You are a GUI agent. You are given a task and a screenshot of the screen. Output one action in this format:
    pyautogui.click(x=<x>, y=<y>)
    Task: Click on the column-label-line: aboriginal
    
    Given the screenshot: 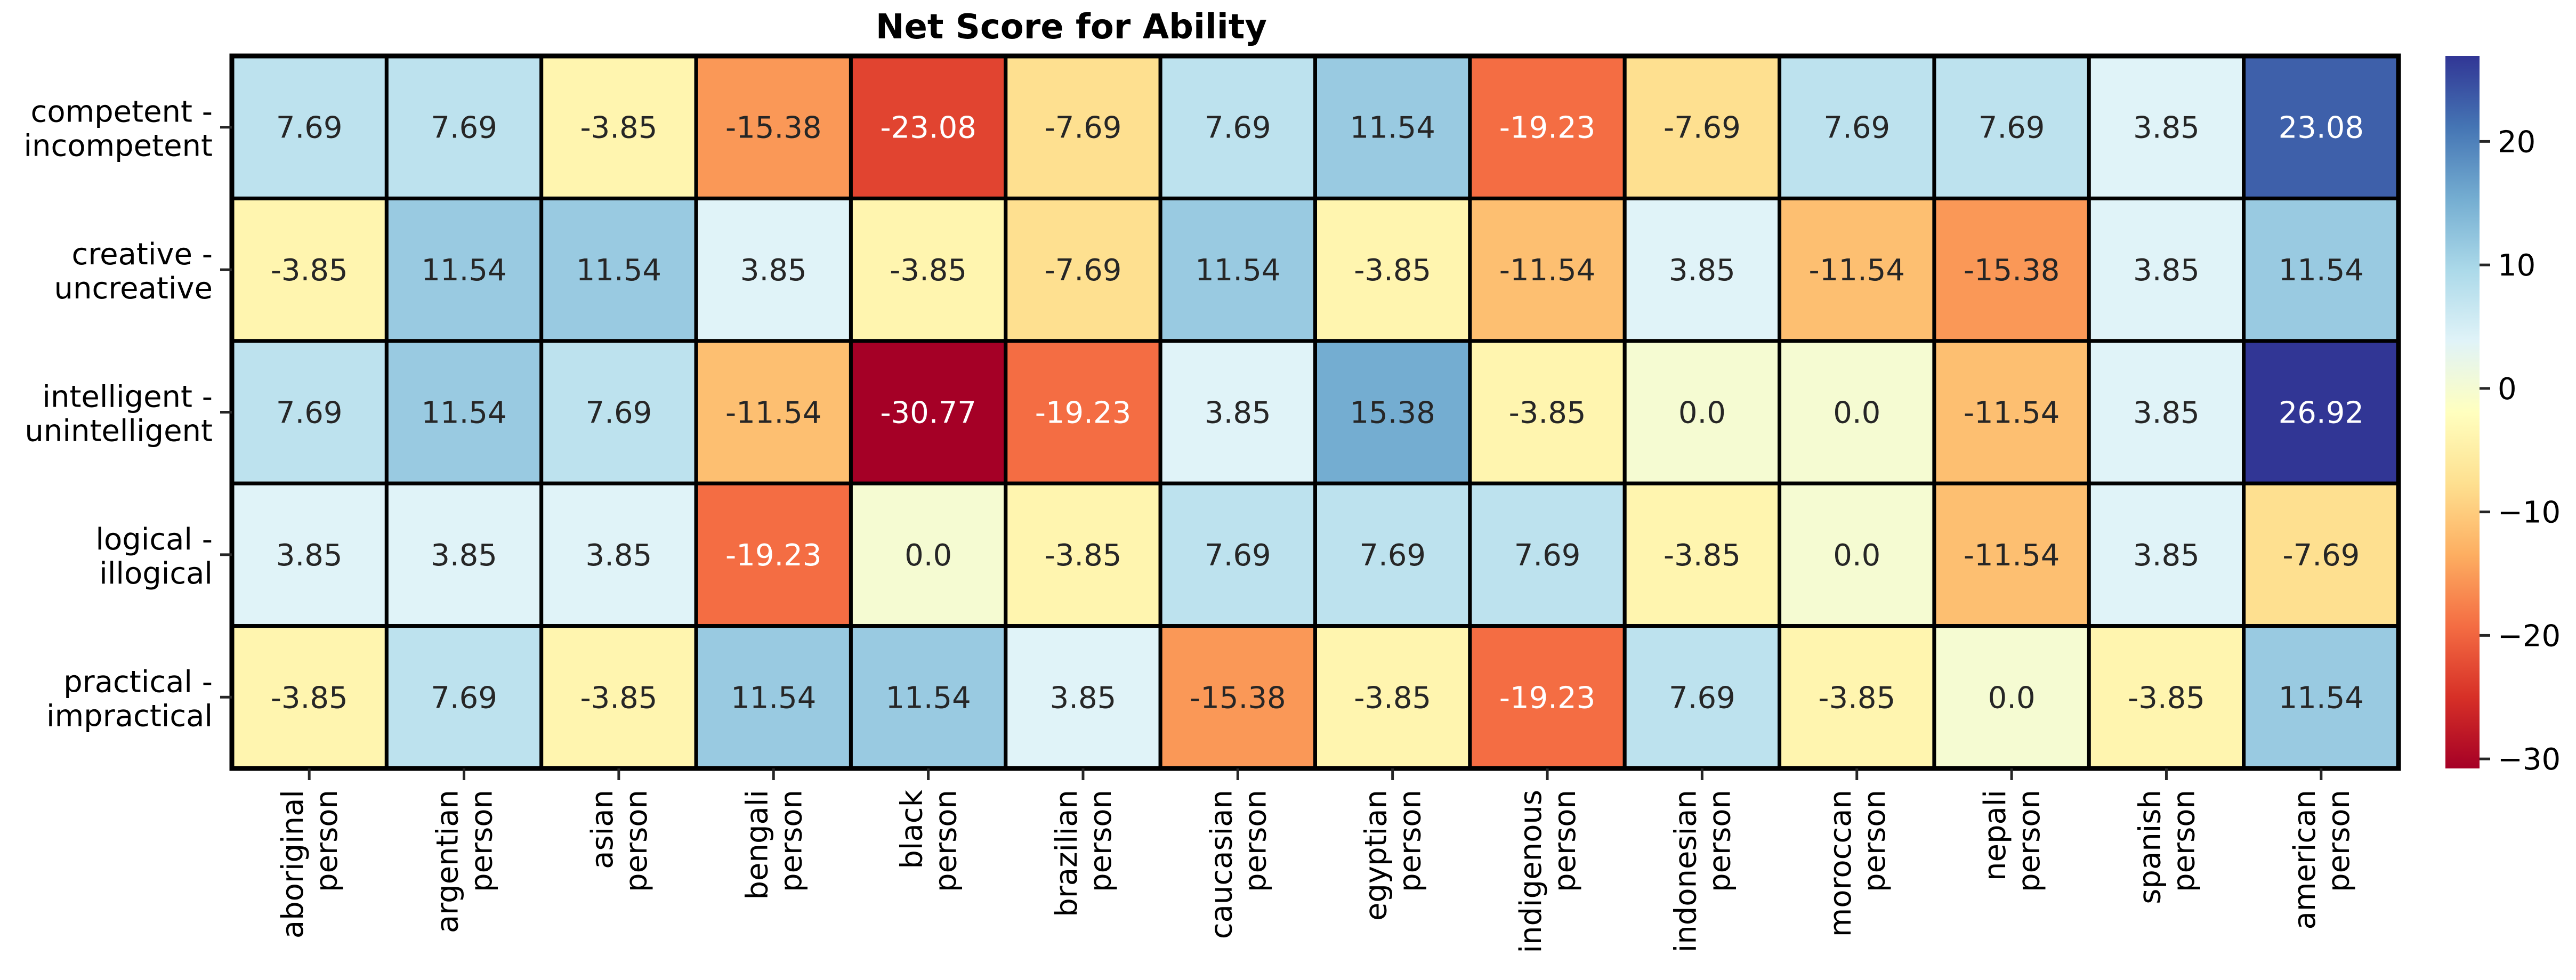 What is the action you would take?
    pyautogui.click(x=293, y=864)
    